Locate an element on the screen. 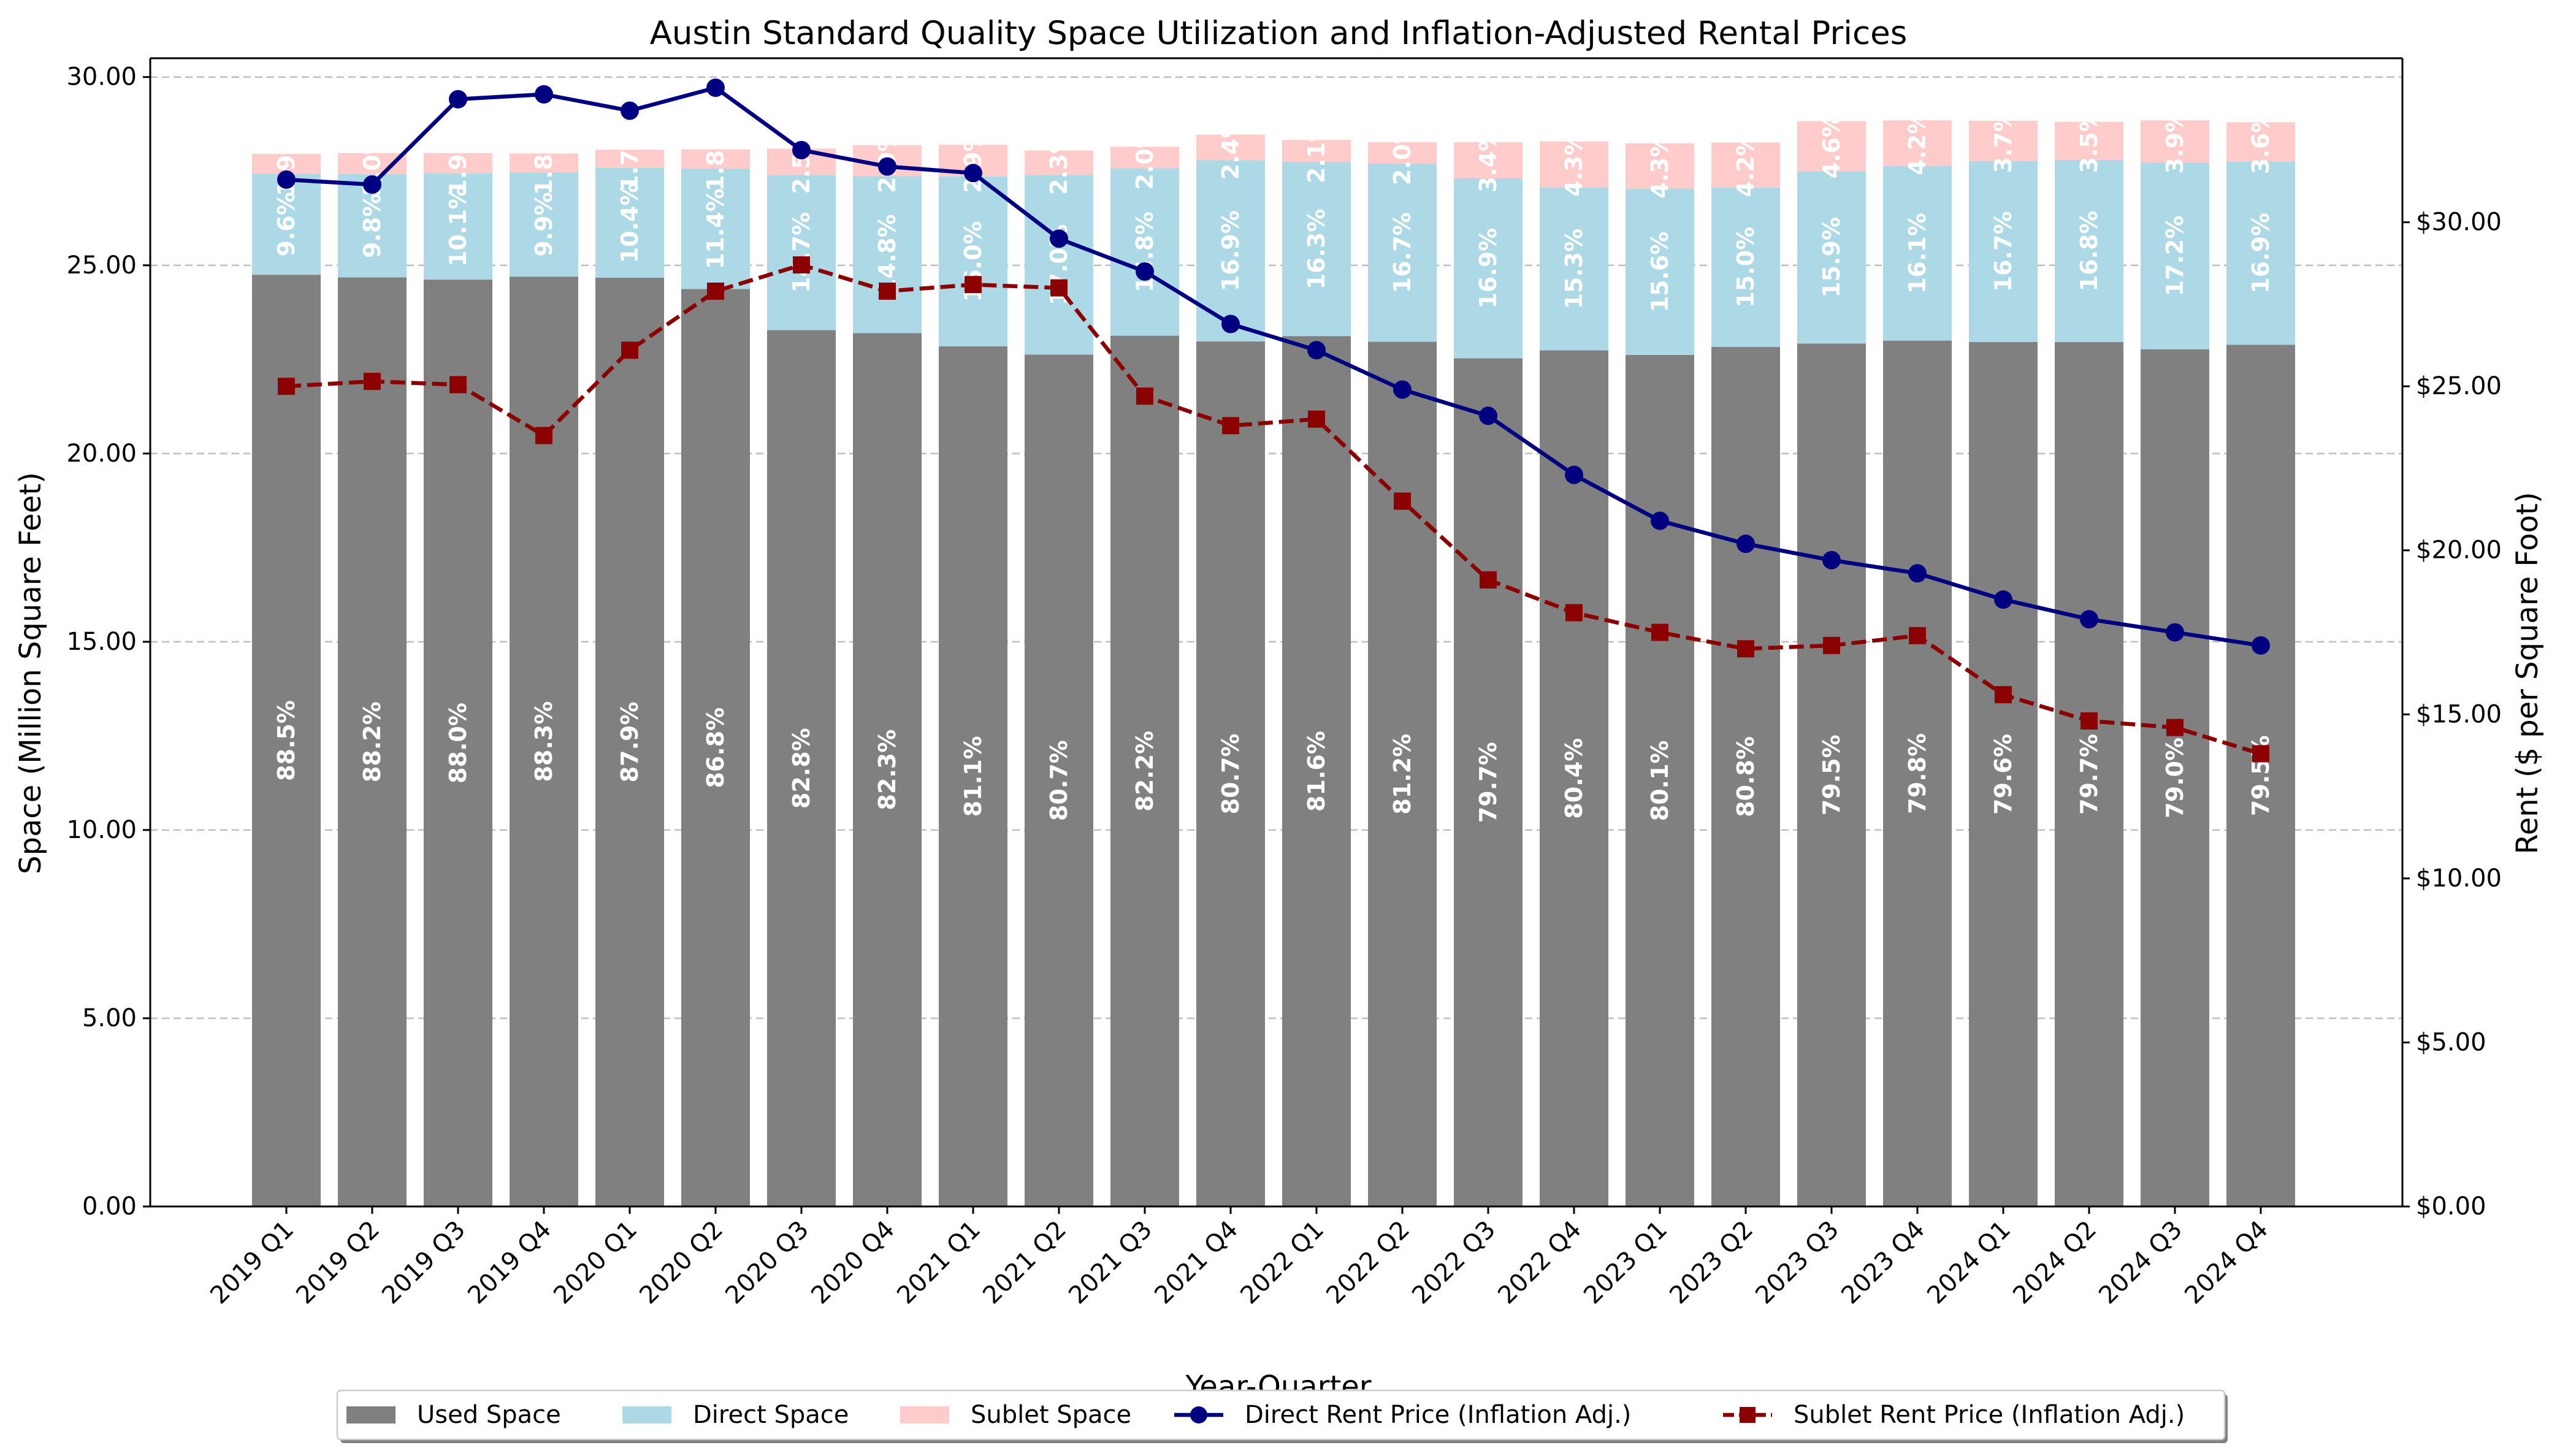 The height and width of the screenshot is (1456, 2560). bar-data-label: 81.1% is located at coordinates (973, 776).